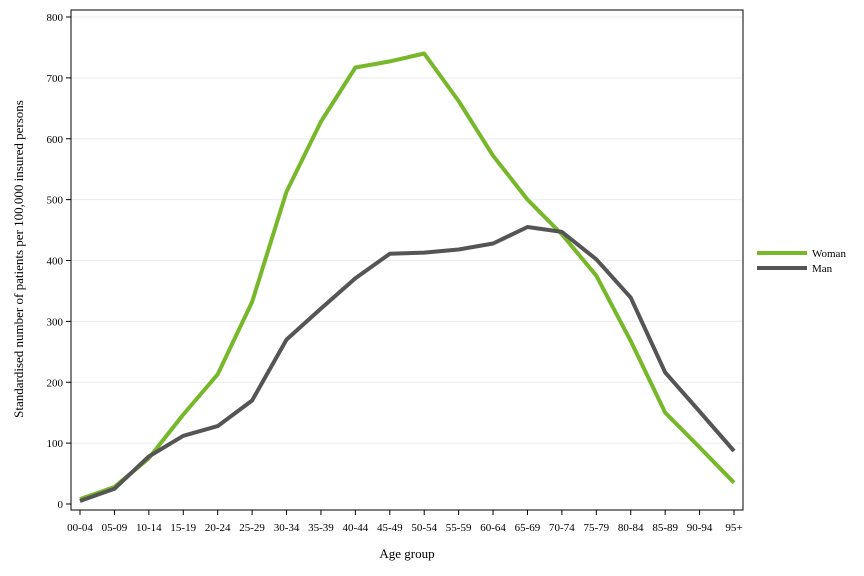  What do you see at coordinates (80, 528) in the screenshot?
I see `x-tick-label: 00-04` at bounding box center [80, 528].